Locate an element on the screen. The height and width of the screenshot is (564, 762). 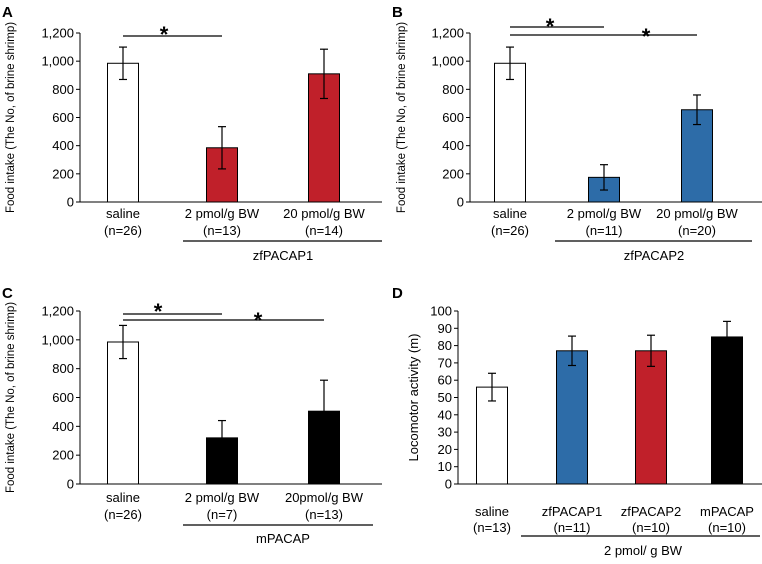
panel-d-y-tick-label: 70 is located at coordinates (445, 362).